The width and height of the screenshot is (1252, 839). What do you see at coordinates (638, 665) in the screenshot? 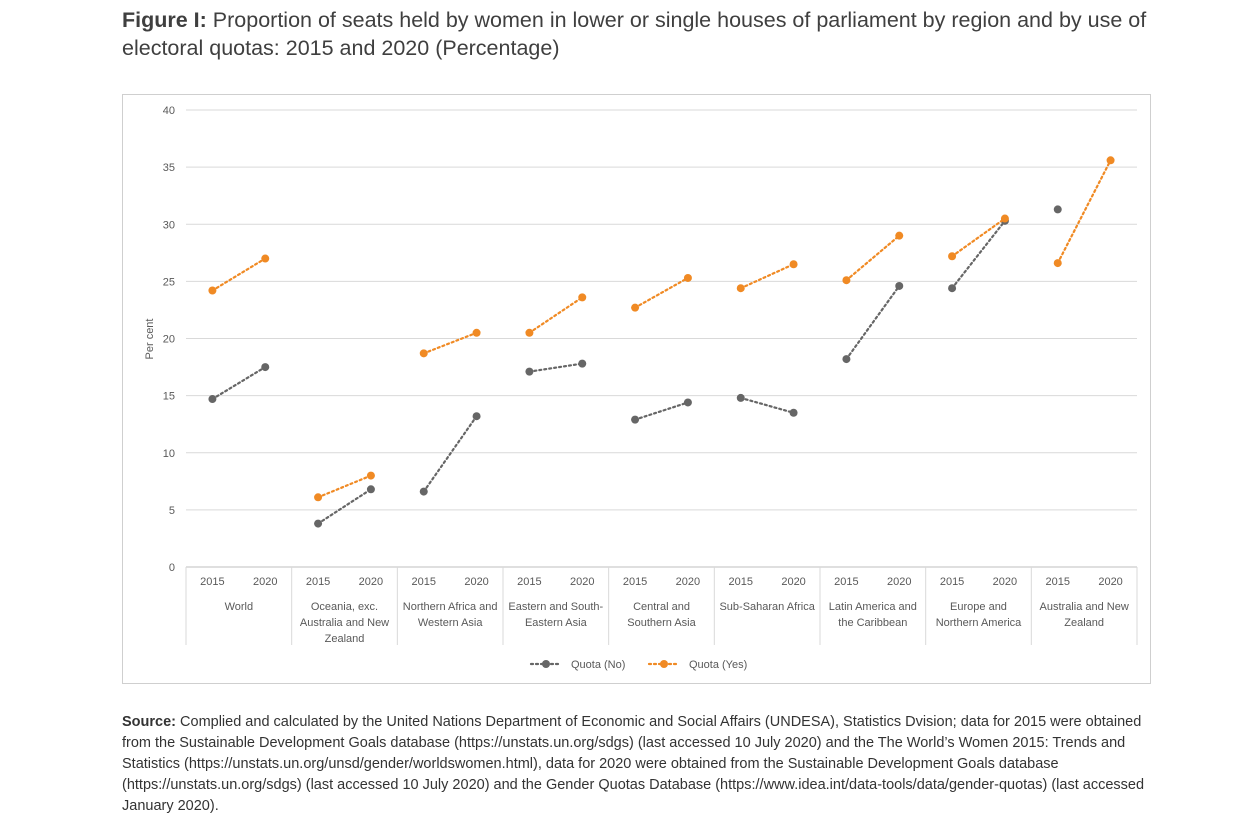
I see `legend: Quota (No) Quota (Yes)` at bounding box center [638, 665].